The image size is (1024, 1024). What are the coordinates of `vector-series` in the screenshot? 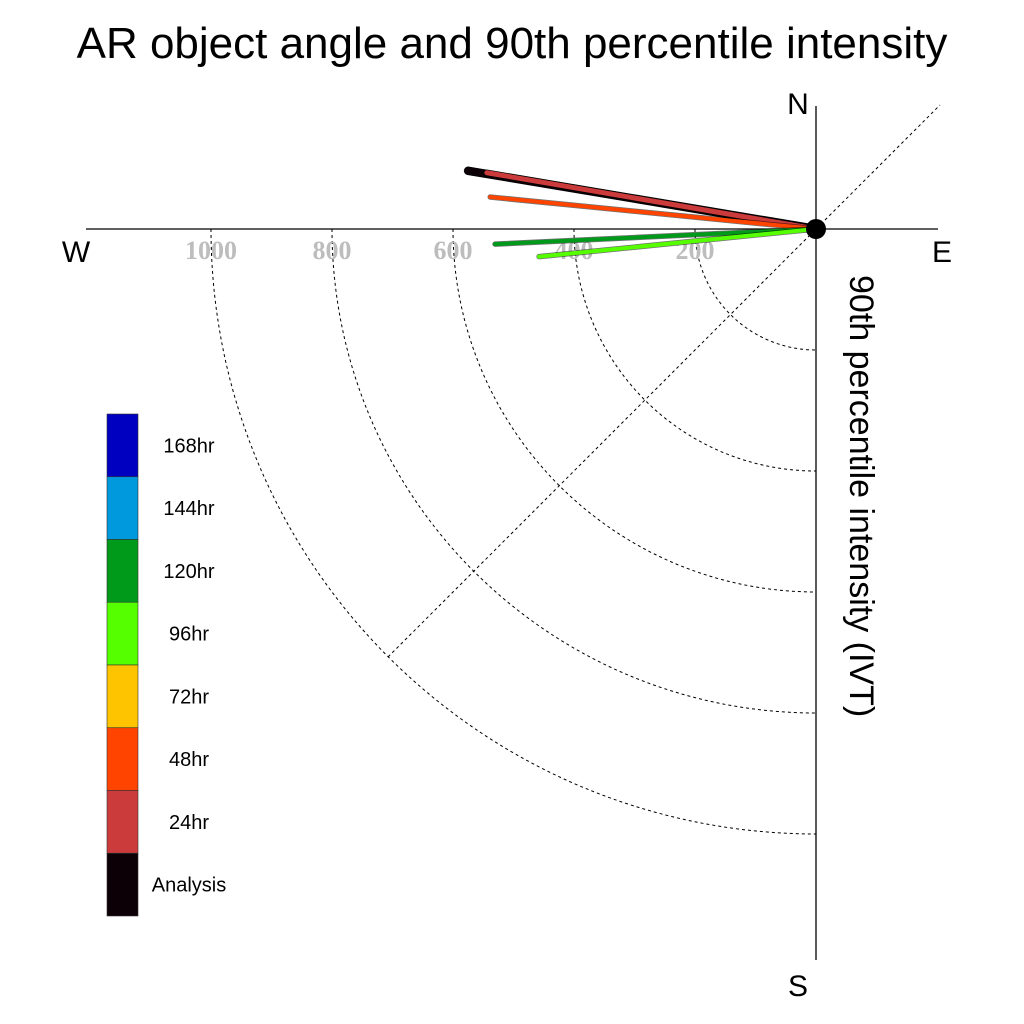 It's located at (642, 213).